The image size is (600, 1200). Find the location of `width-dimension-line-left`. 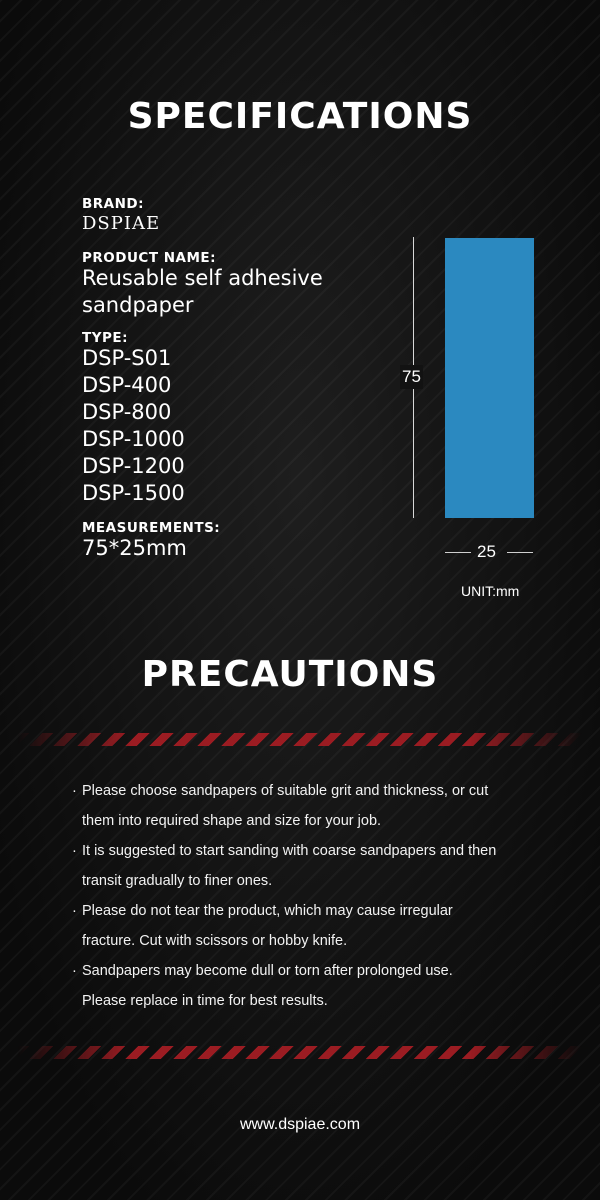

width-dimension-line-left is located at coordinates (458, 552).